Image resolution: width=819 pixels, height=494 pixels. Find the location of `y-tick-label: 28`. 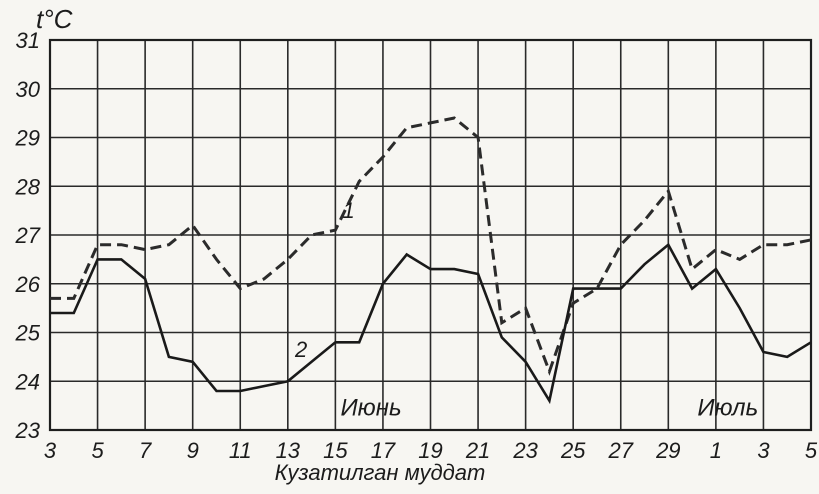

y-tick-label: 28 is located at coordinates (28, 186).